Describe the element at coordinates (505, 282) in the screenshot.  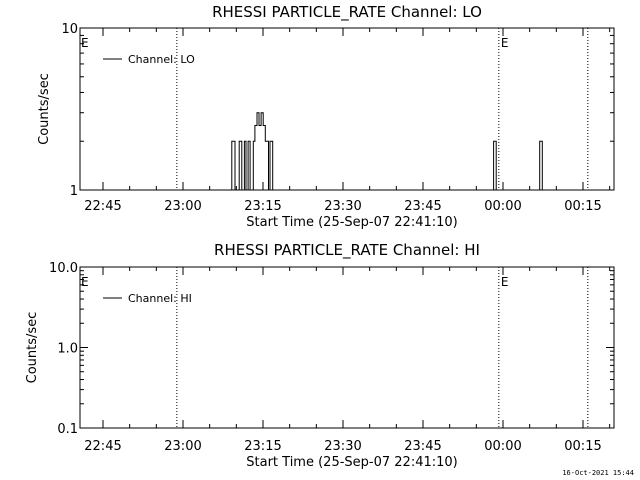
I see `panel-hi-event-label: E` at that location.